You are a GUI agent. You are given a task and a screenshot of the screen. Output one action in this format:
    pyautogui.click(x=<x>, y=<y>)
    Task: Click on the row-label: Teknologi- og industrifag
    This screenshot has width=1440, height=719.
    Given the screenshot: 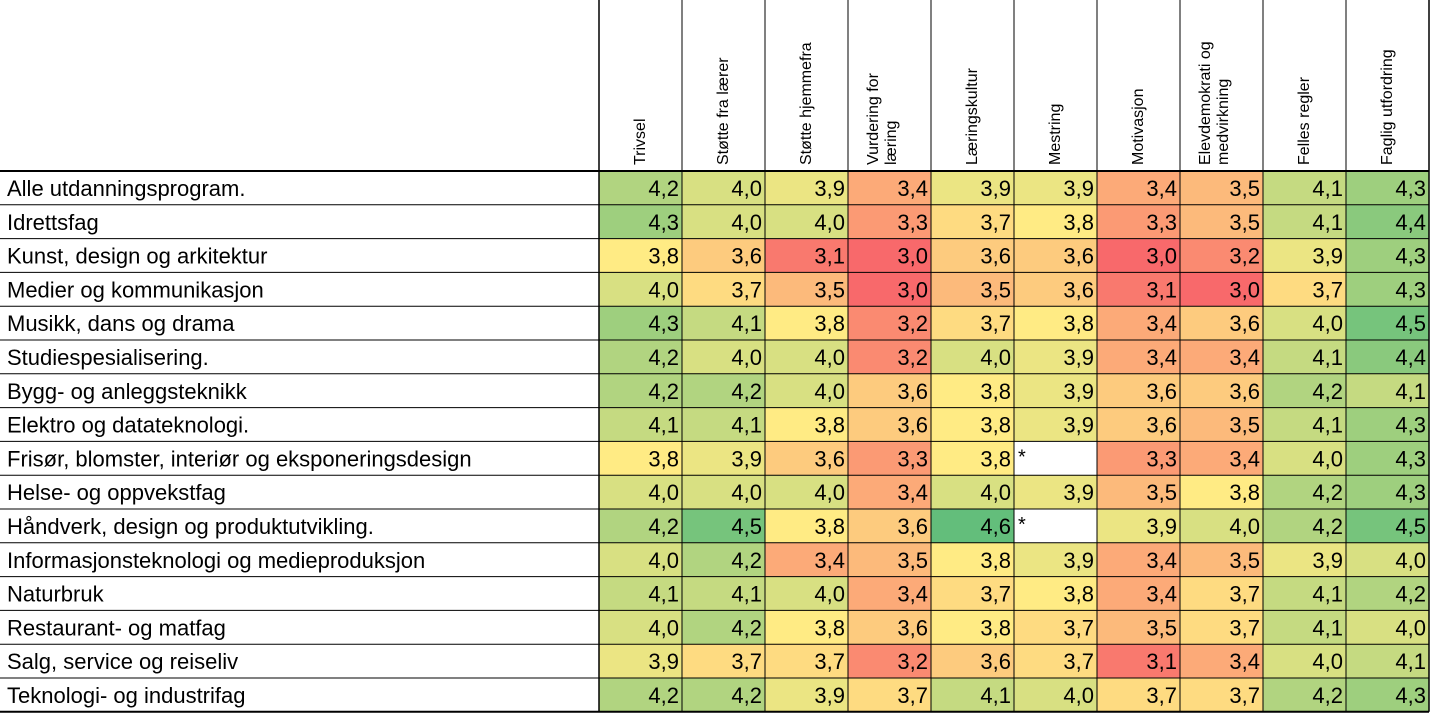 What is the action you would take?
    pyautogui.click(x=126, y=695)
    